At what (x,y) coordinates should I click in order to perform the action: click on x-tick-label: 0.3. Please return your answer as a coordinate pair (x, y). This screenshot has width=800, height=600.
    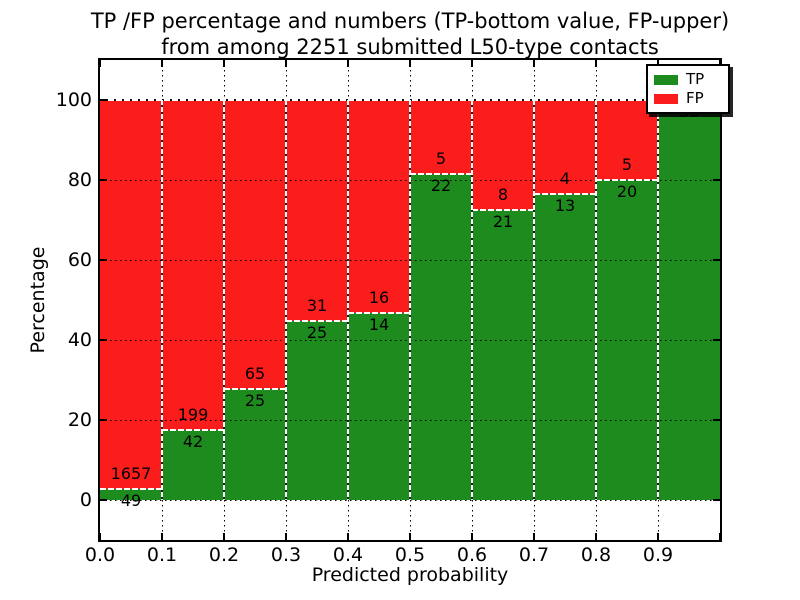
    Looking at the image, I should click on (286, 555).